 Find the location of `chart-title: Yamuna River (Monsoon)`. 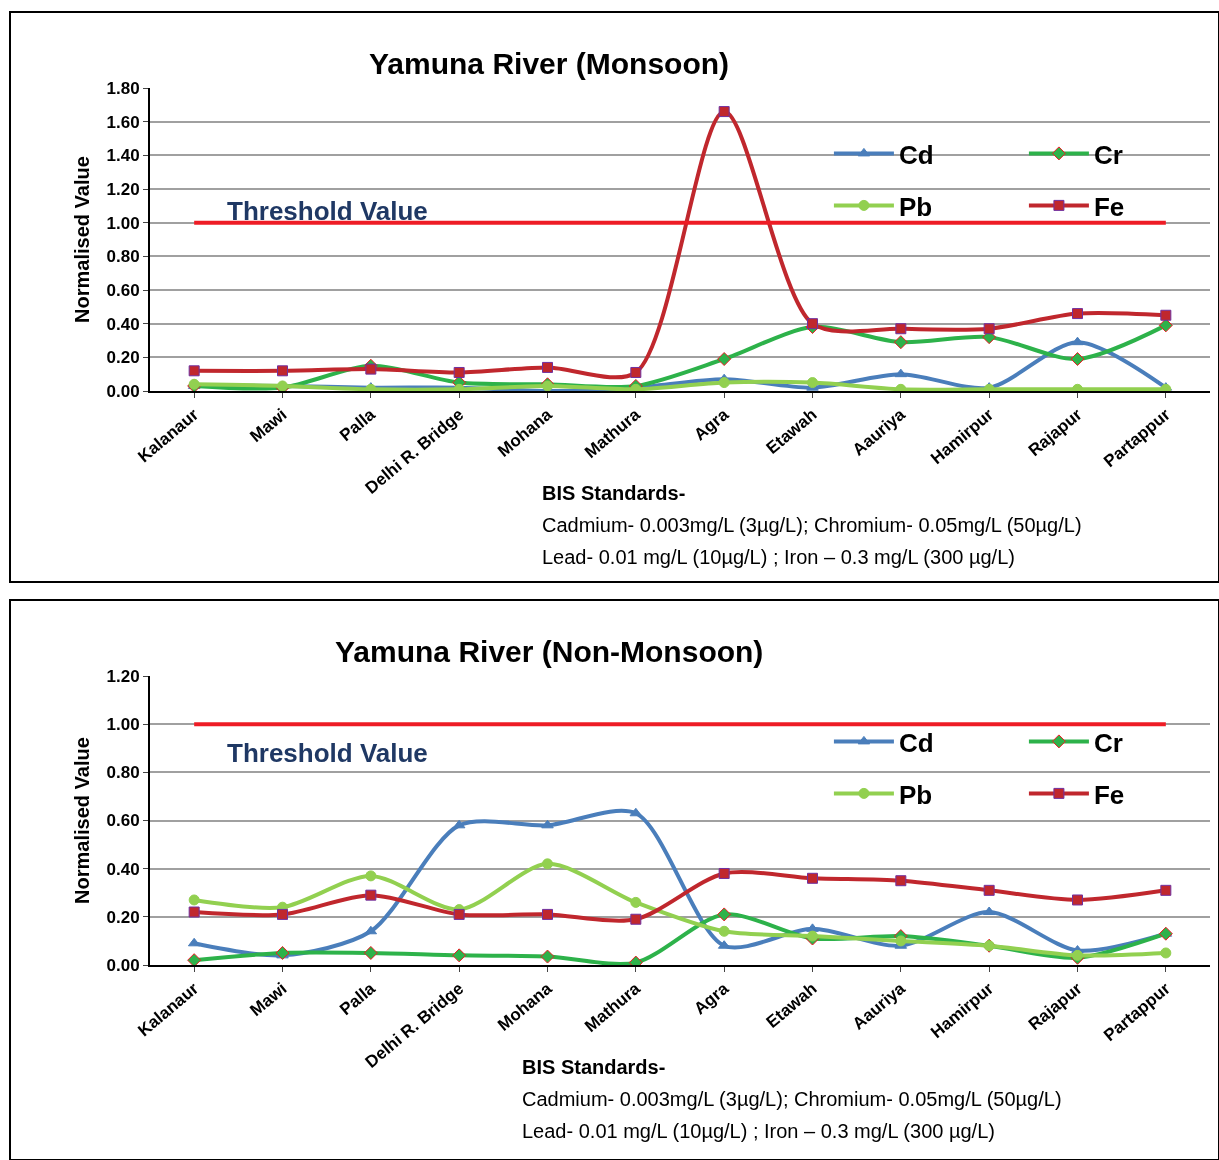

chart-title: Yamuna River (Monsoon) is located at coordinates (549, 63).